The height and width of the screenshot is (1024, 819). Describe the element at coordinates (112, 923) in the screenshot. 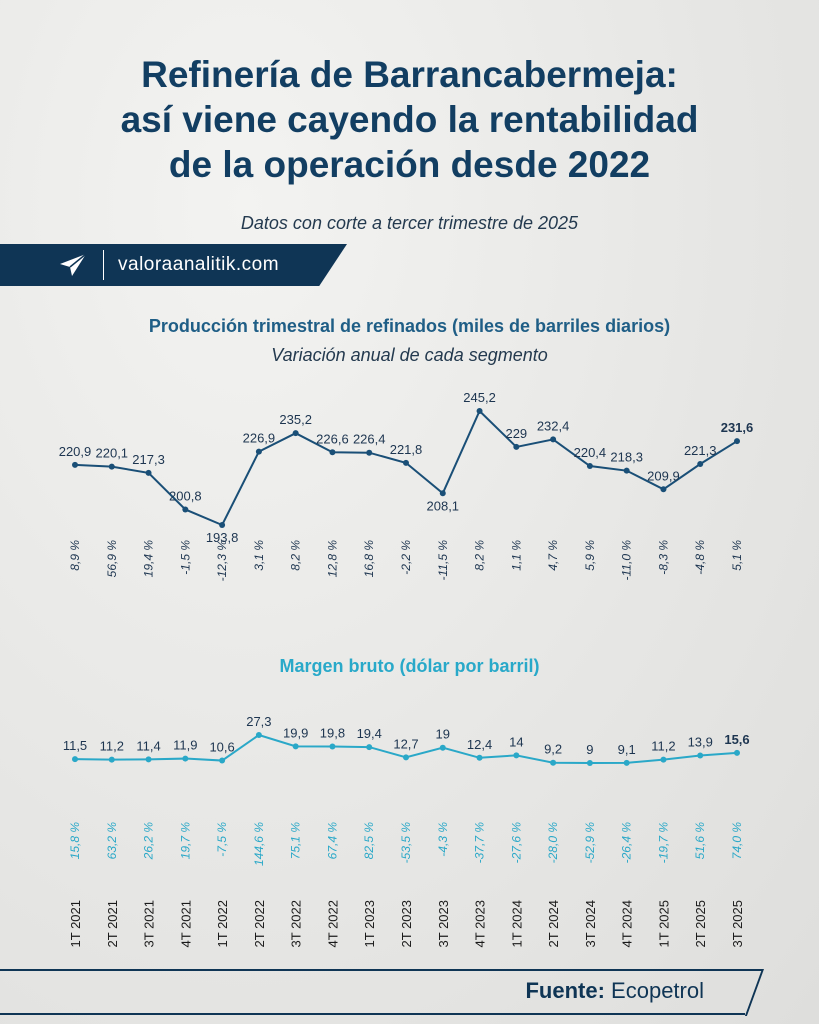

I see `x-tick-label: 2T 2021` at that location.